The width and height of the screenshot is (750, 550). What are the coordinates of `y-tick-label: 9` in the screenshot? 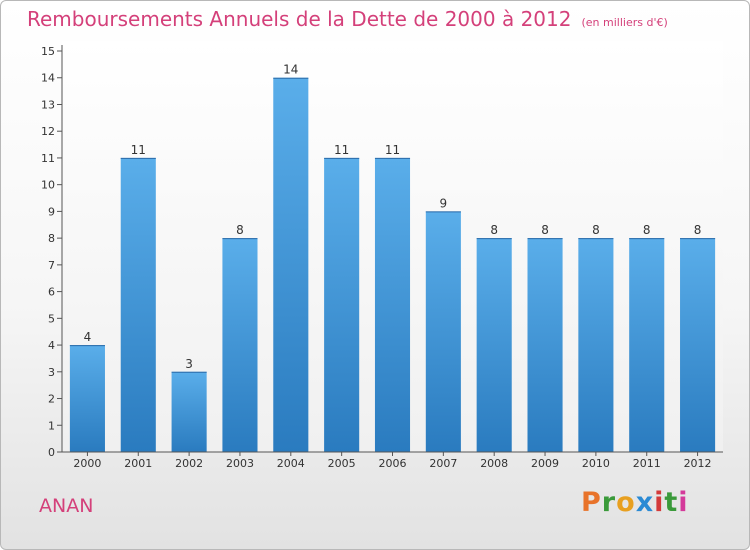 It's located at (51, 211).